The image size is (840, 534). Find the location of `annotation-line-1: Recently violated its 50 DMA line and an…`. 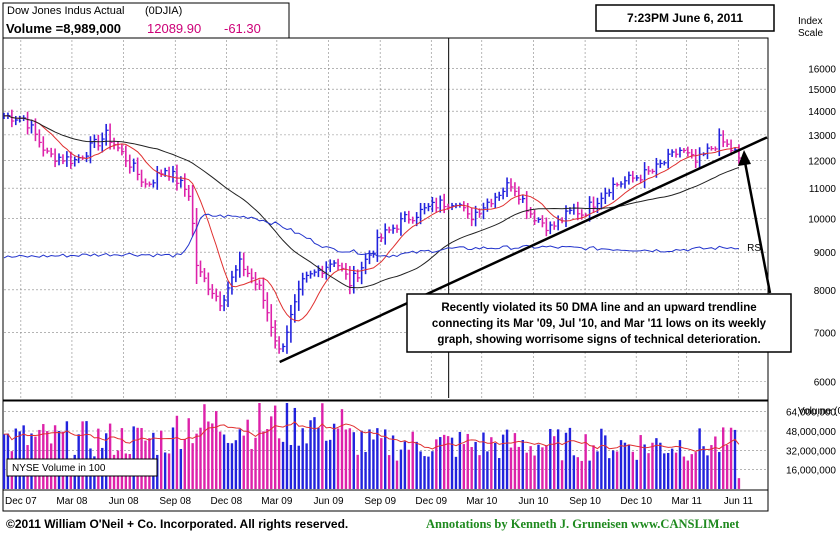

annotation-line-1: Recently violated its 50 DMA line and an… is located at coordinates (598, 308).